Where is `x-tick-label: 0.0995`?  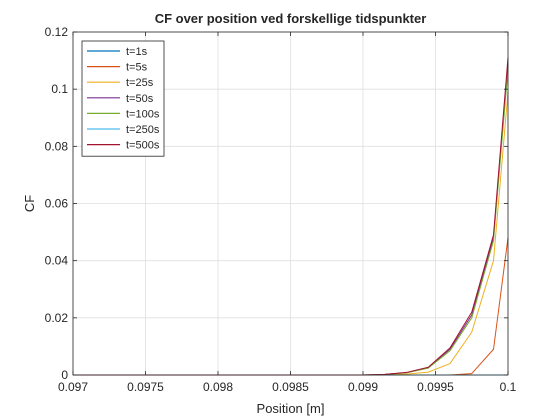 x-tick-label: 0.0995 is located at coordinates (435, 387).